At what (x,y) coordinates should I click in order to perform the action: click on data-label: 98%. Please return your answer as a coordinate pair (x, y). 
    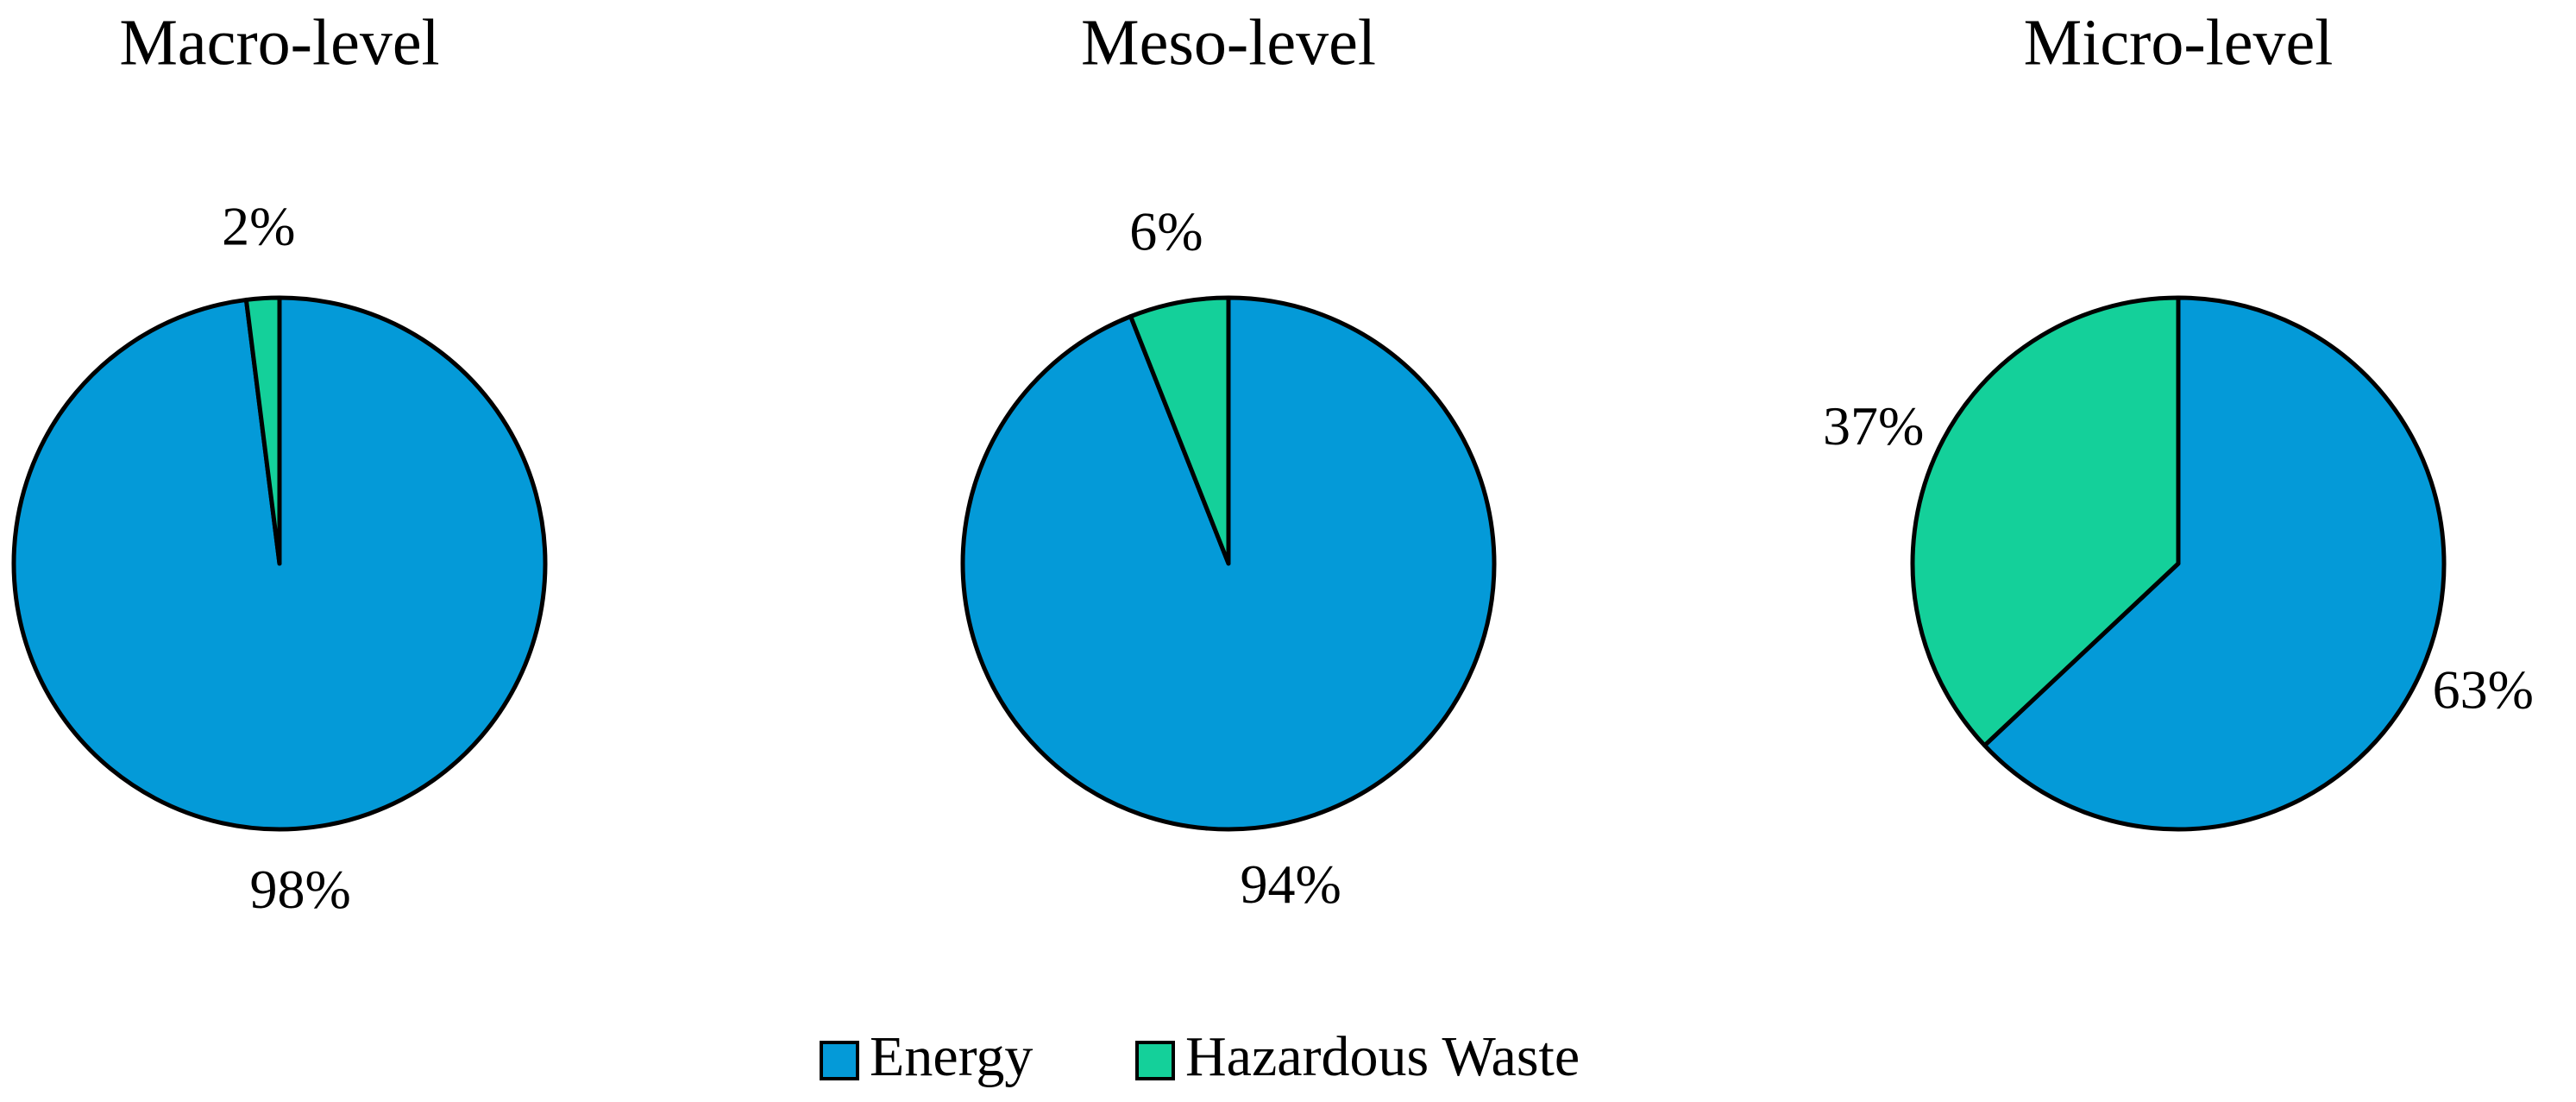
    Looking at the image, I should click on (300, 889).